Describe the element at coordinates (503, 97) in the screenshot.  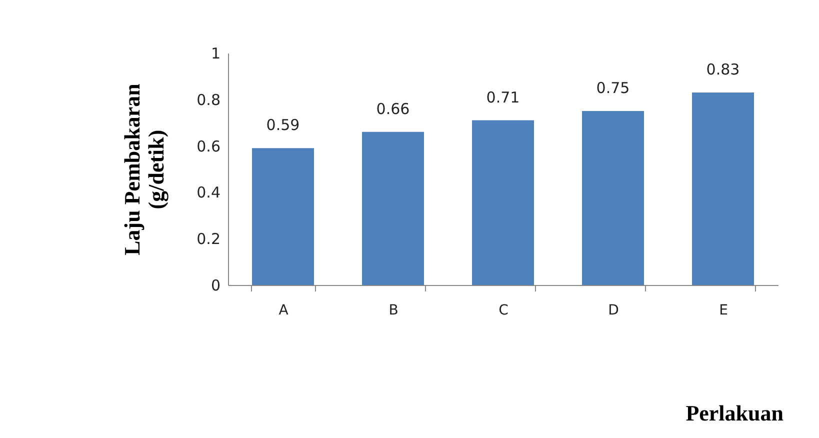
I see `data-label: 0.71` at that location.